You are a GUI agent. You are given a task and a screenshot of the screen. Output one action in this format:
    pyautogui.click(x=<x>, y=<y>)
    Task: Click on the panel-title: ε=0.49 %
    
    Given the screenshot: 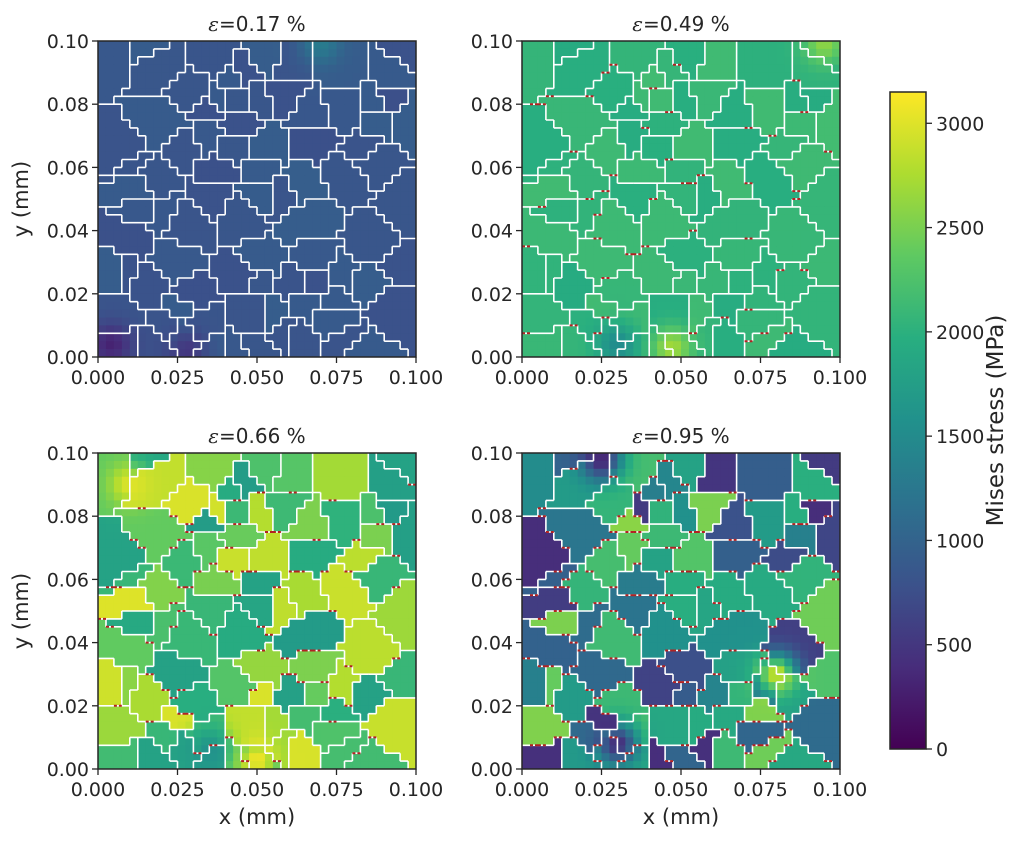 What is the action you would take?
    pyautogui.click(x=680, y=24)
    